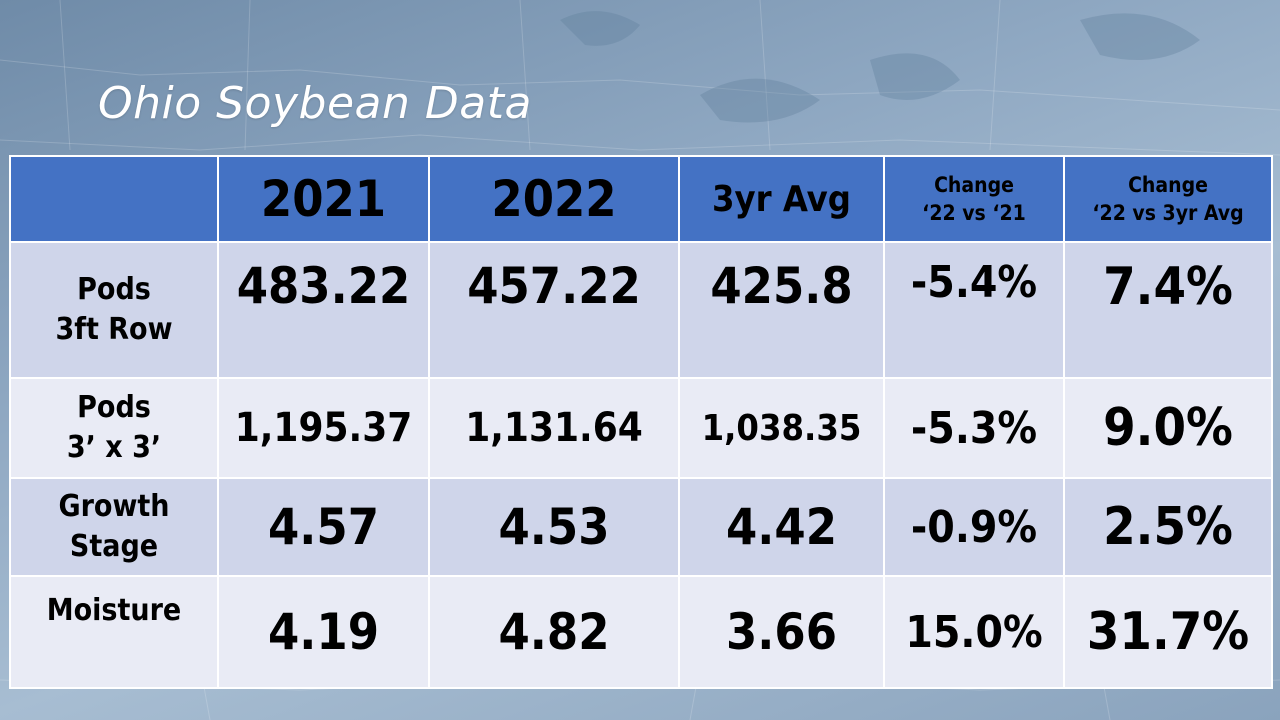  I want to click on header-change-sub: ‘22 vs 3yr Avg, so click(1168, 213).